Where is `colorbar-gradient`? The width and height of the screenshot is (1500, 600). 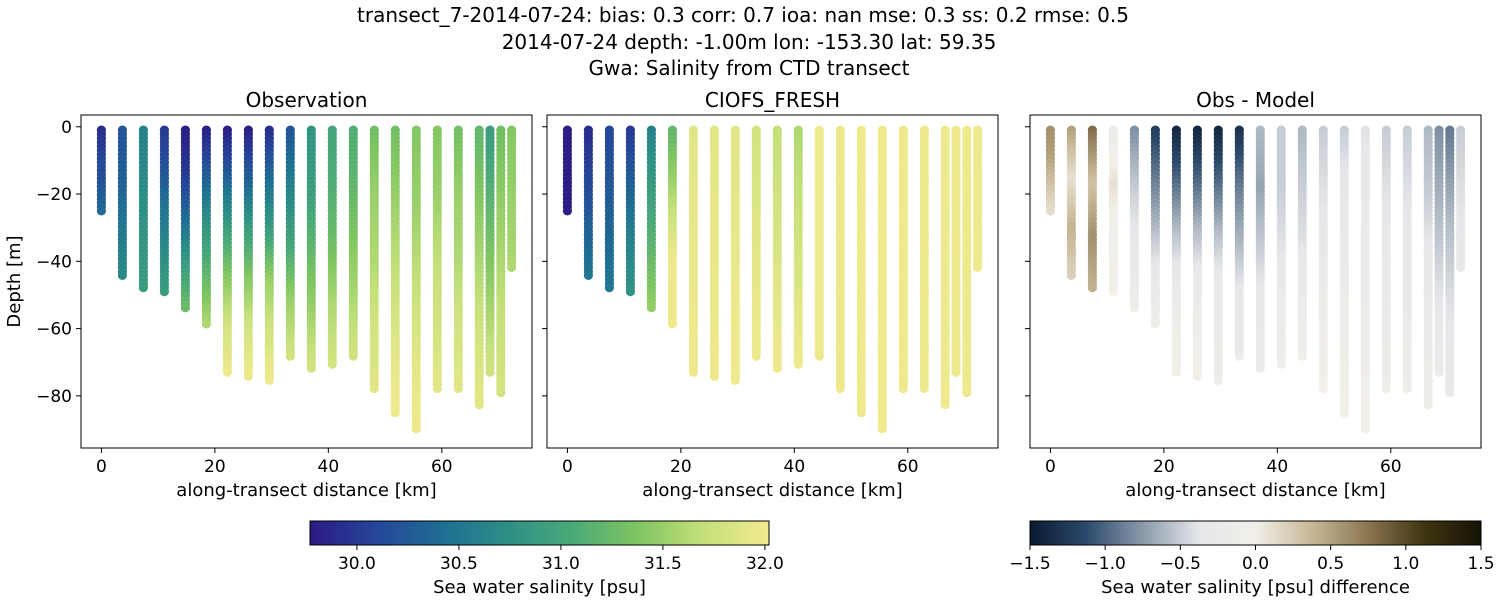 colorbar-gradient is located at coordinates (1255, 533).